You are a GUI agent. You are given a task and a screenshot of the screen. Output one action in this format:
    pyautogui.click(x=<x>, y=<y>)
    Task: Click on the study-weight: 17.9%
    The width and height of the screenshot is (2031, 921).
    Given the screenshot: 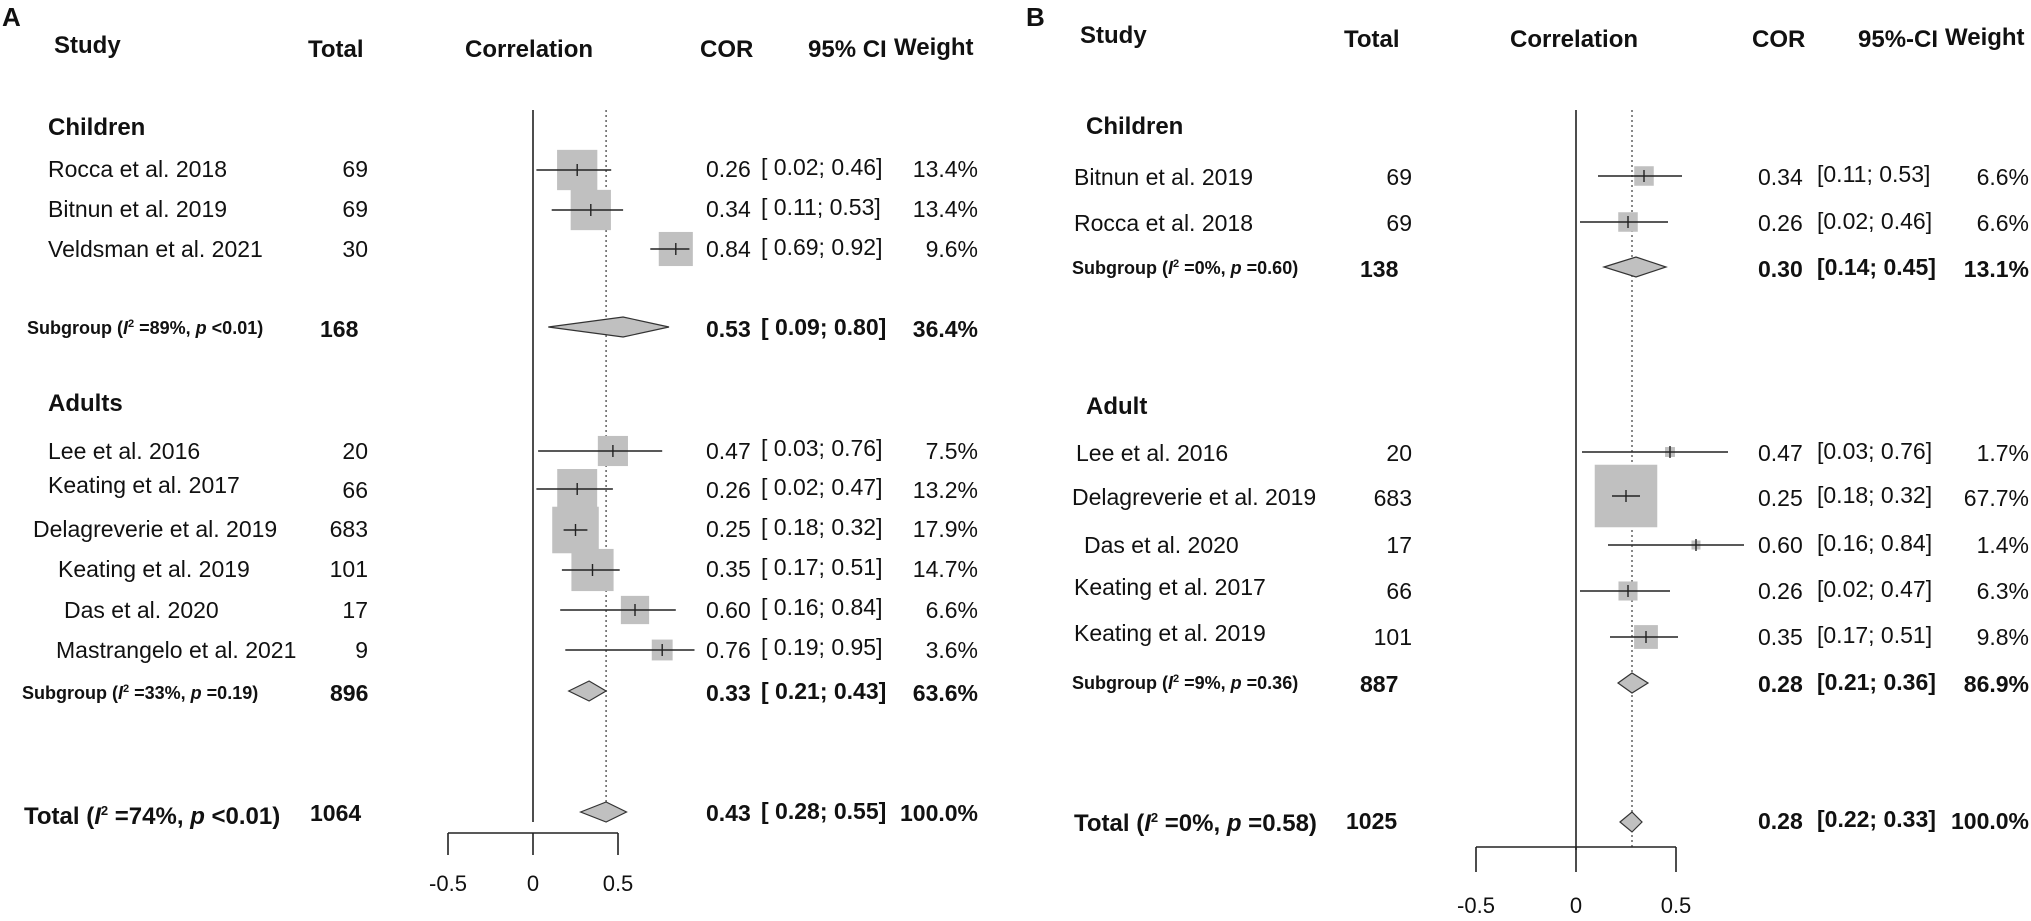 What is the action you would take?
    pyautogui.click(x=945, y=529)
    